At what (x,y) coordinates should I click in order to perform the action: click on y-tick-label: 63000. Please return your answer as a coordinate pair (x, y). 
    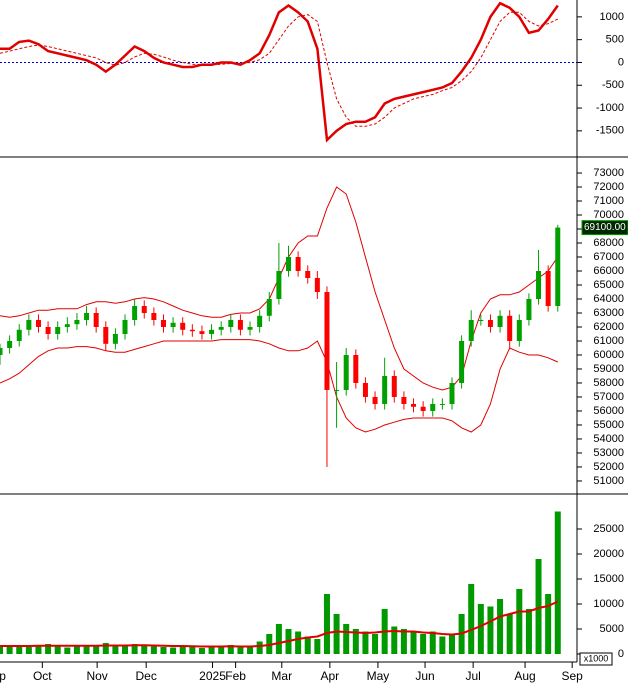
    Looking at the image, I should click on (608, 313).